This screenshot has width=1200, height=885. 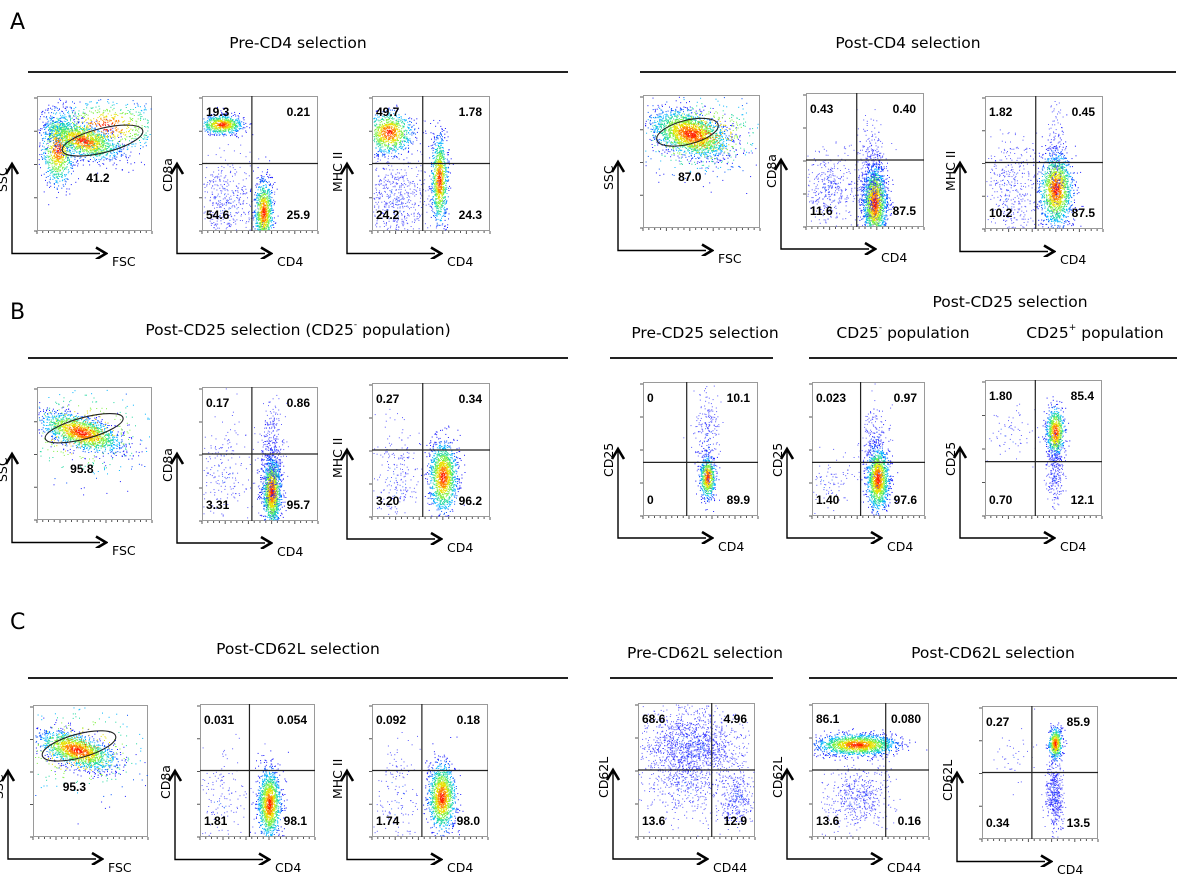 What do you see at coordinates (705, 653) in the screenshot?
I see `group-title-pre-cd62l: Pre-CD62L selection` at bounding box center [705, 653].